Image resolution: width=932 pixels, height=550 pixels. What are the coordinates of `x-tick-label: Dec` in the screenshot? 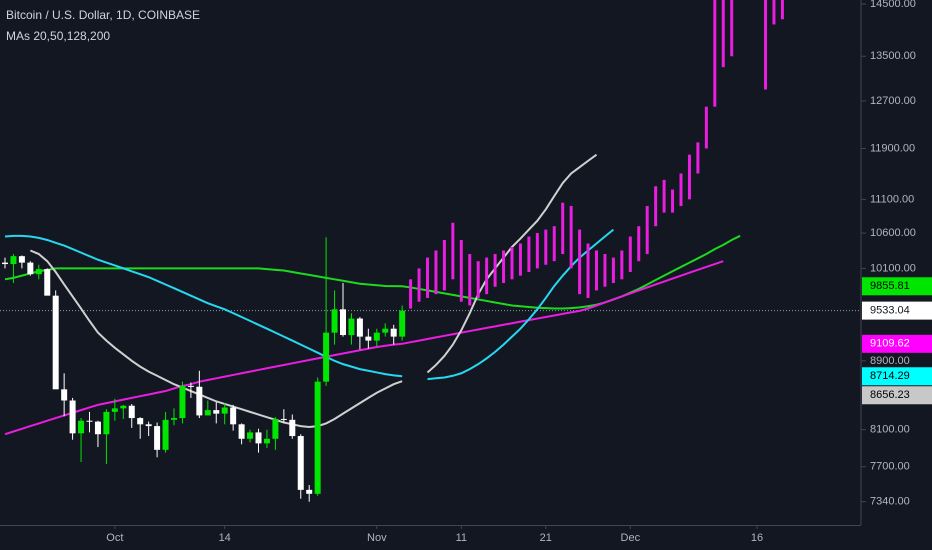 It's located at (631, 538).